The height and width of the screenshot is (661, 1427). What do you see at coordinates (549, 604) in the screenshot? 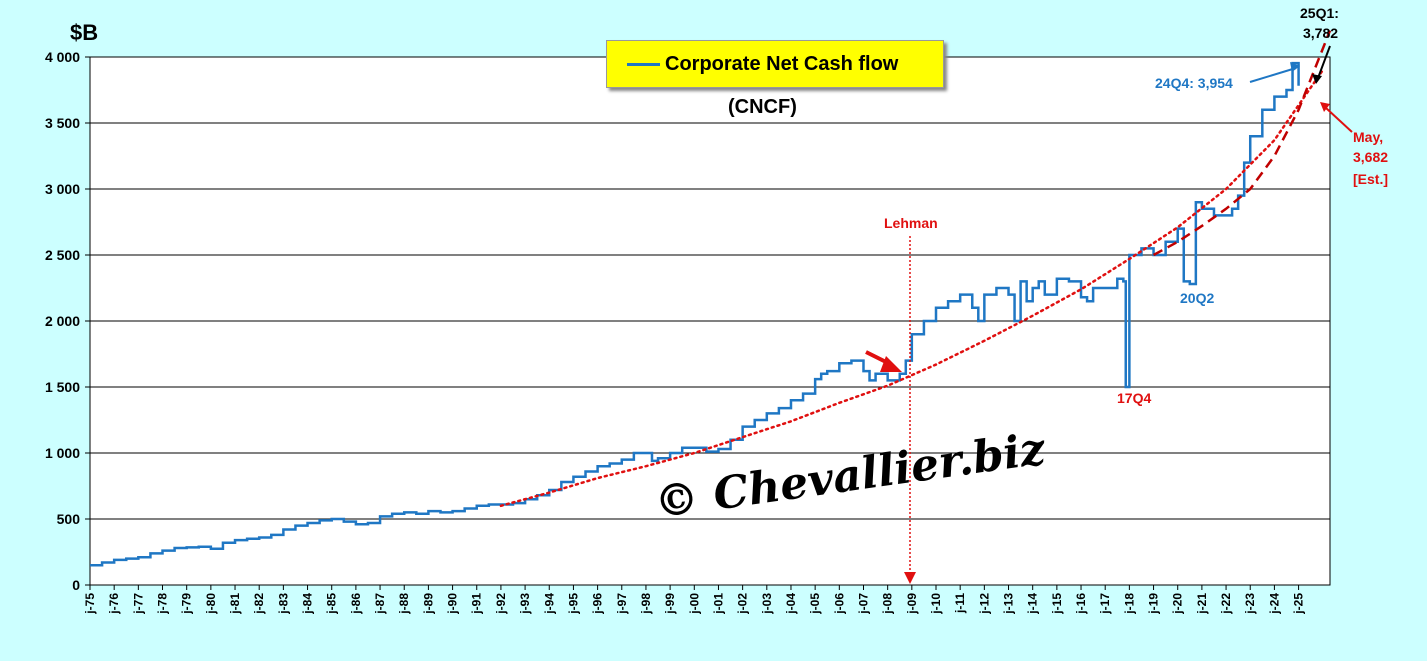
I see `x-tick-label: j-94` at bounding box center [549, 604].